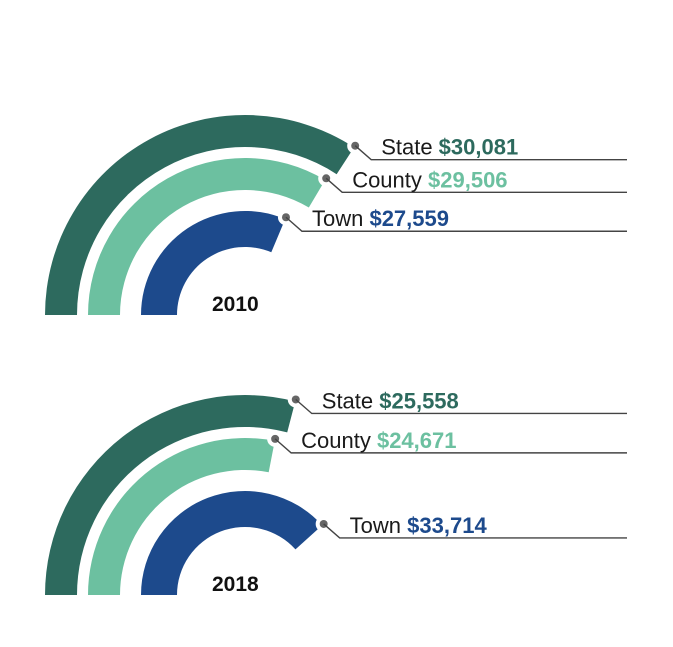 This screenshot has height=647, width=673. I want to click on leader-town-2010, so click(456, 224).